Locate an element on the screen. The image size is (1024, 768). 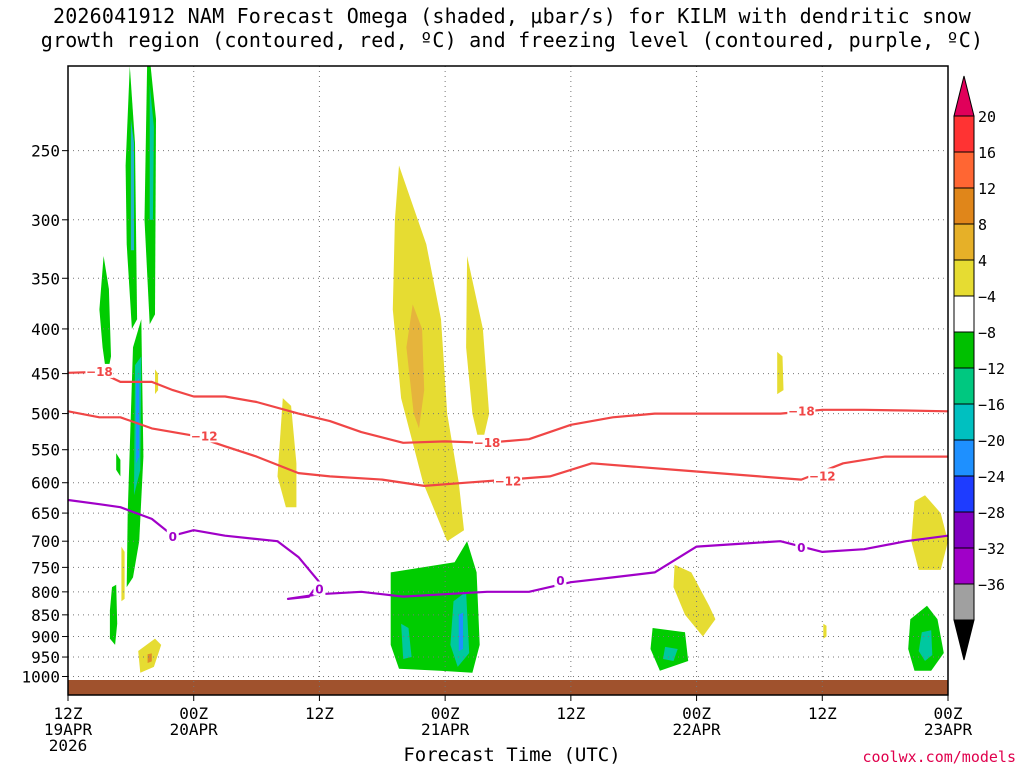
colorbar-label: 16 is located at coordinates (987, 153).